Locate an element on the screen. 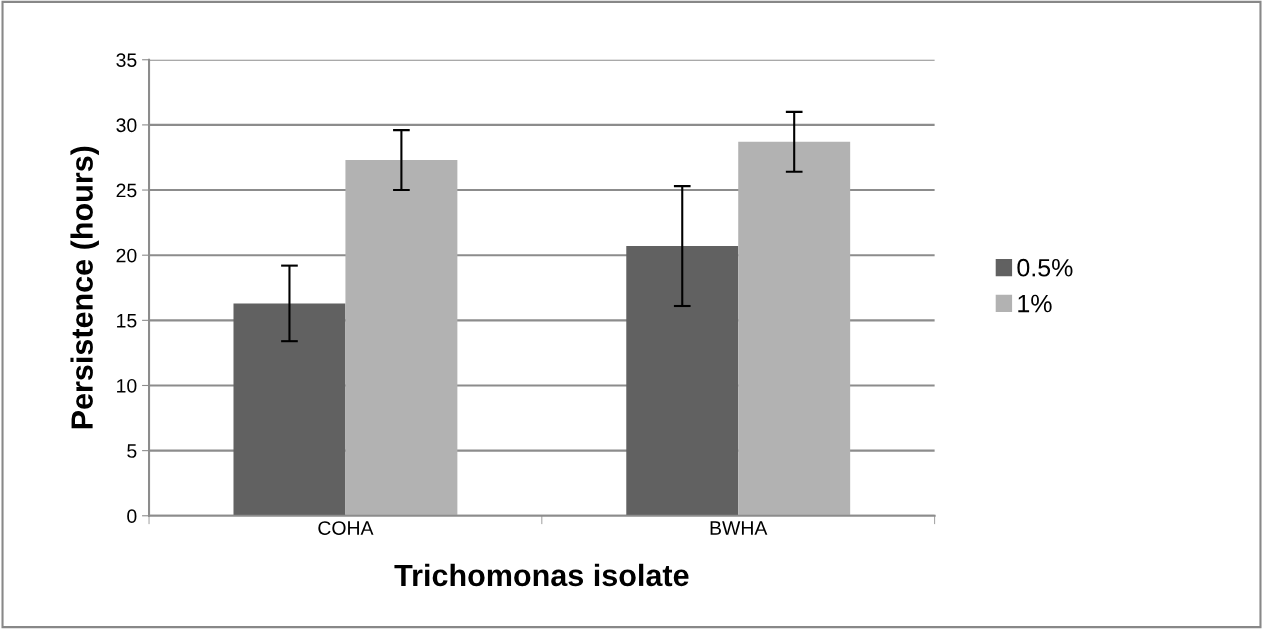 This screenshot has height=629, width=1263. y-tick-label: 10 is located at coordinates (127, 385).